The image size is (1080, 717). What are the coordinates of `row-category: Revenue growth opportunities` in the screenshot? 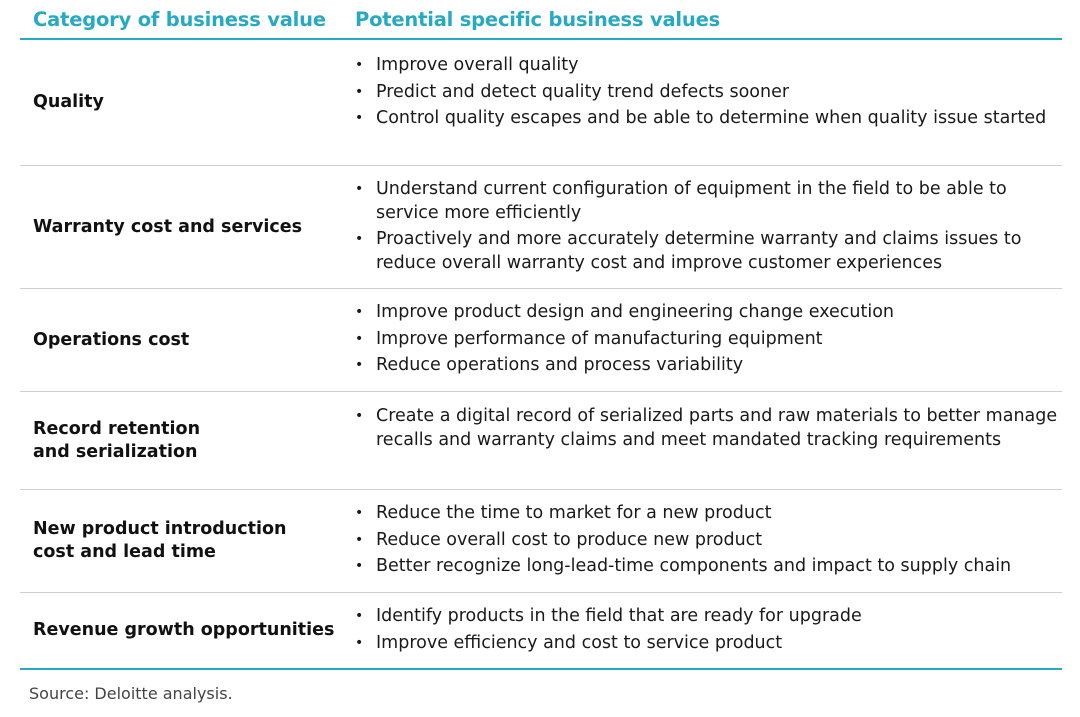 It's located at (184, 630).